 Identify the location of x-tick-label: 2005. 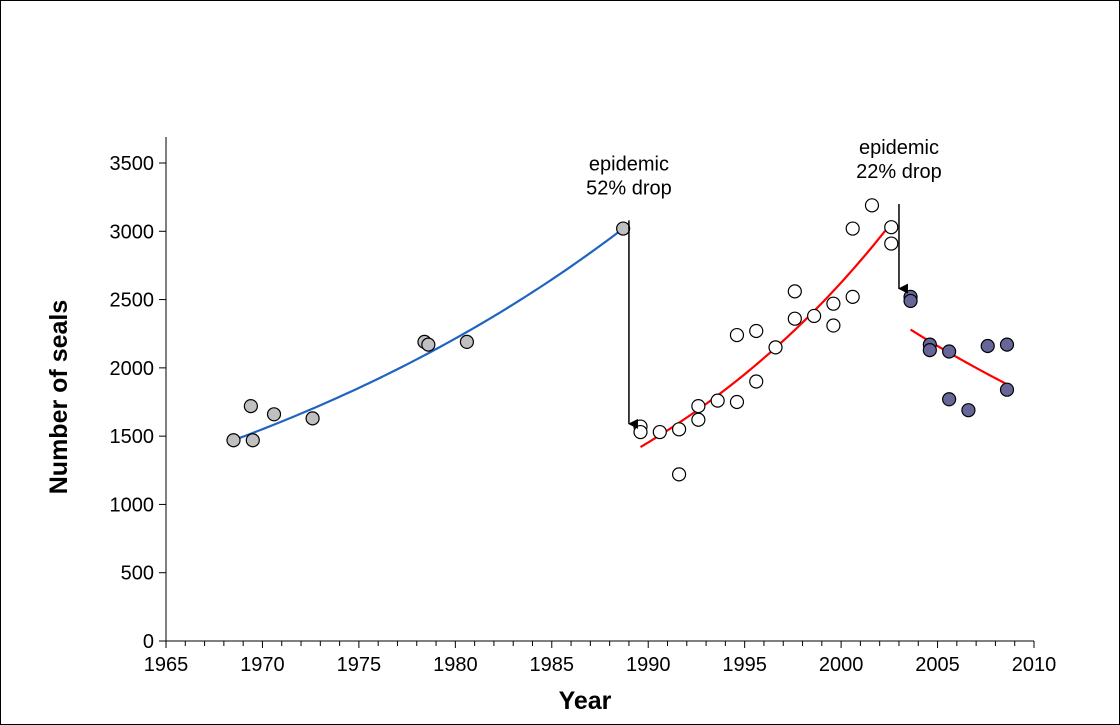
(937, 665).